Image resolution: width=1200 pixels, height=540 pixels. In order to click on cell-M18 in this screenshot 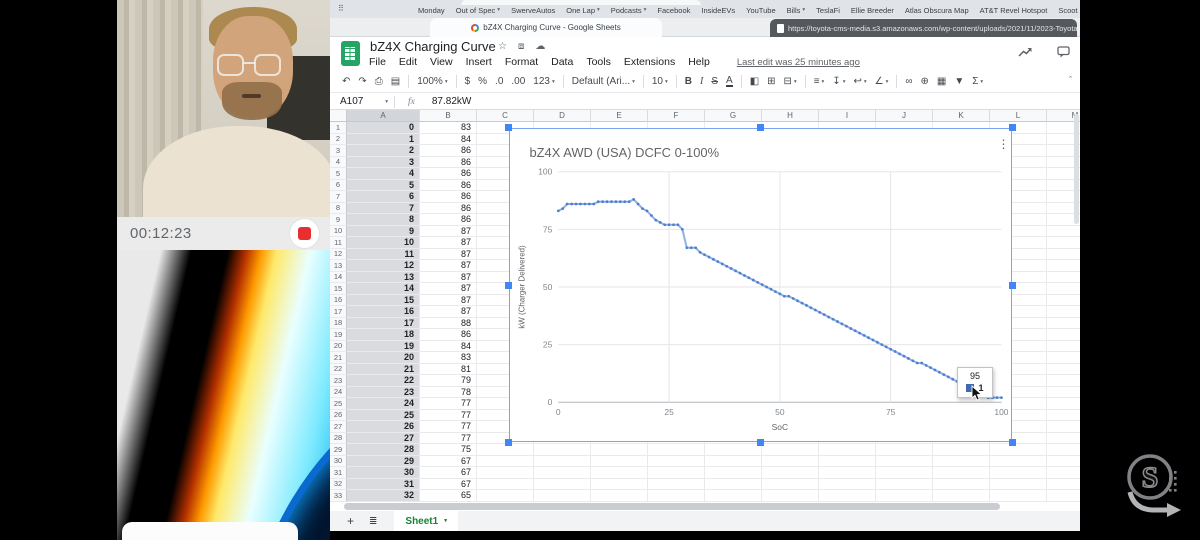, I will do `click(1063, 323)`.